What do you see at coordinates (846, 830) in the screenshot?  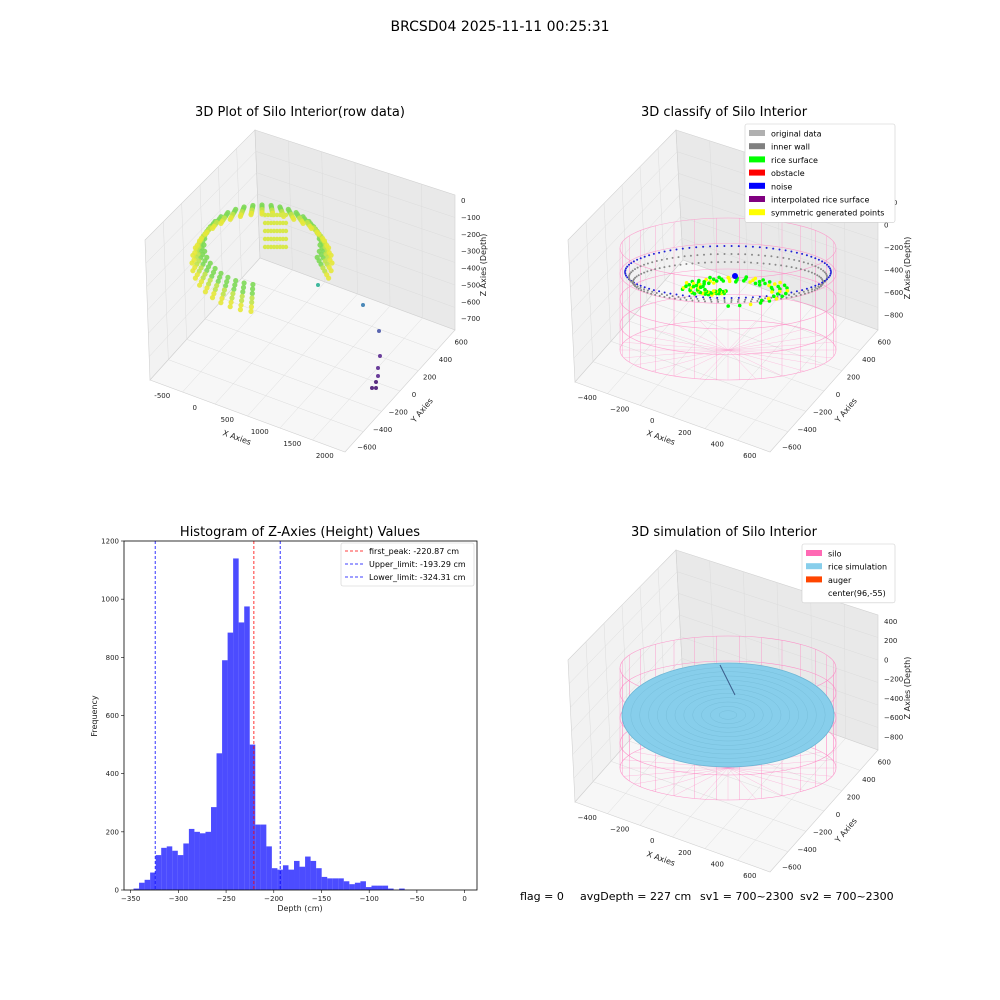 I see `panel-sim-ylabel: Y Axies` at bounding box center [846, 830].